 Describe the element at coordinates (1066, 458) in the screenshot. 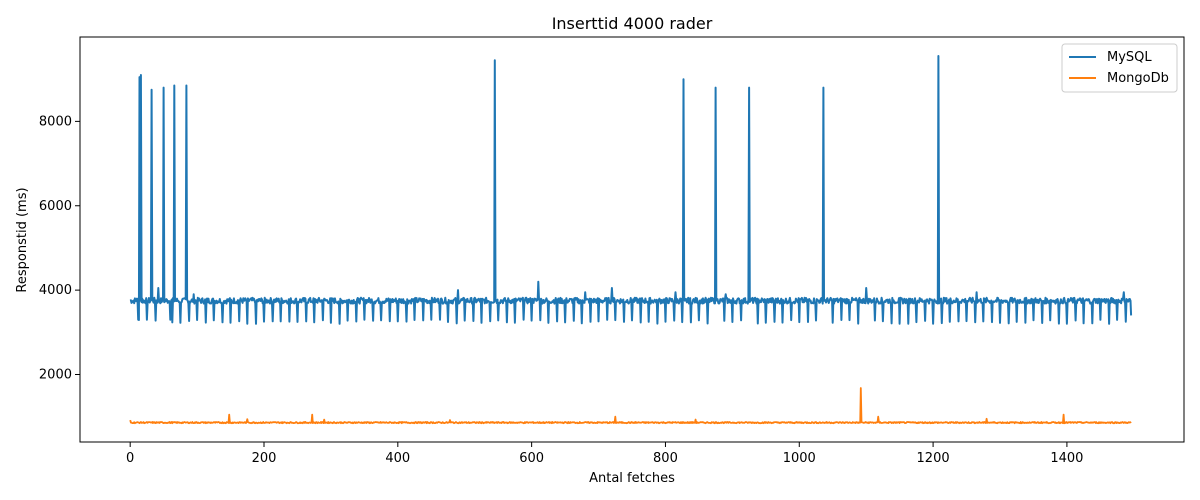

I see `x-tick-label: 1400` at that location.